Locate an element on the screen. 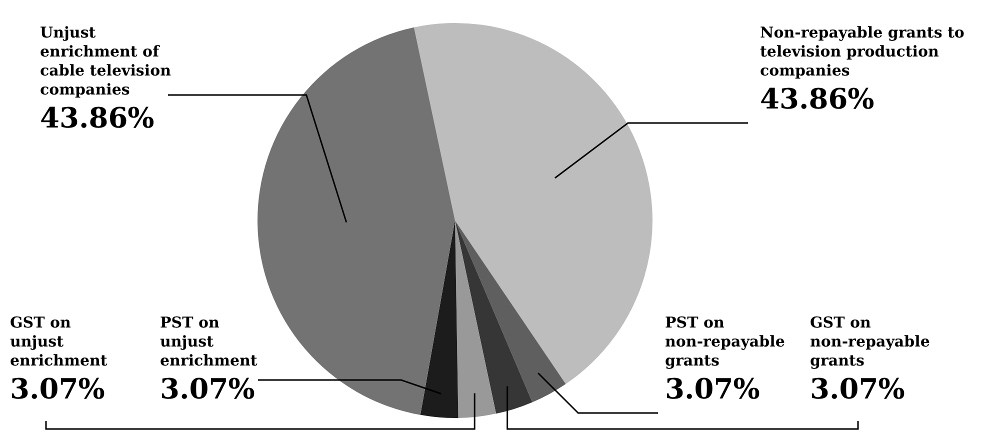 The image size is (996, 433). slice-label: PST on non-repayable grants is located at coordinates (725, 341).